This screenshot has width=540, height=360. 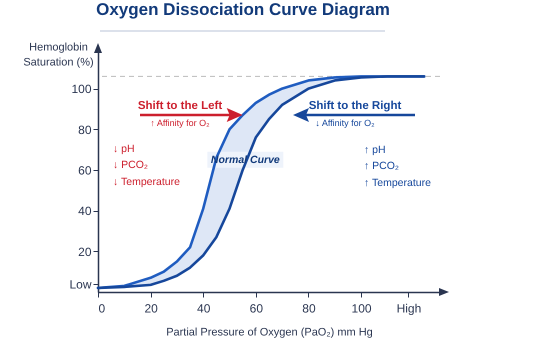 What do you see at coordinates (398, 183) in the screenshot?
I see `annotation: ↑ Temperature` at bounding box center [398, 183].